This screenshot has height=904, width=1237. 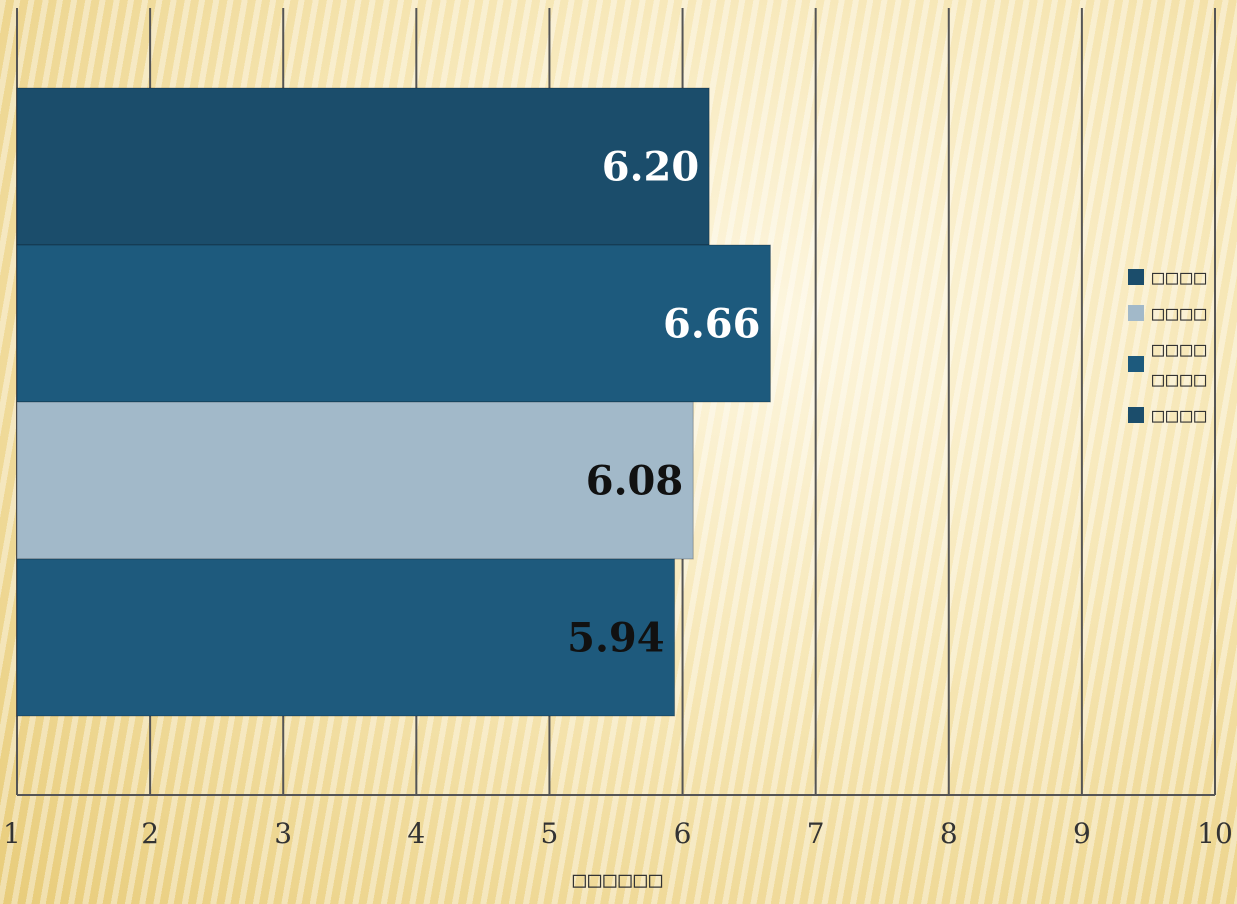 I want to click on x-tick-label: 6, so click(x=683, y=833).